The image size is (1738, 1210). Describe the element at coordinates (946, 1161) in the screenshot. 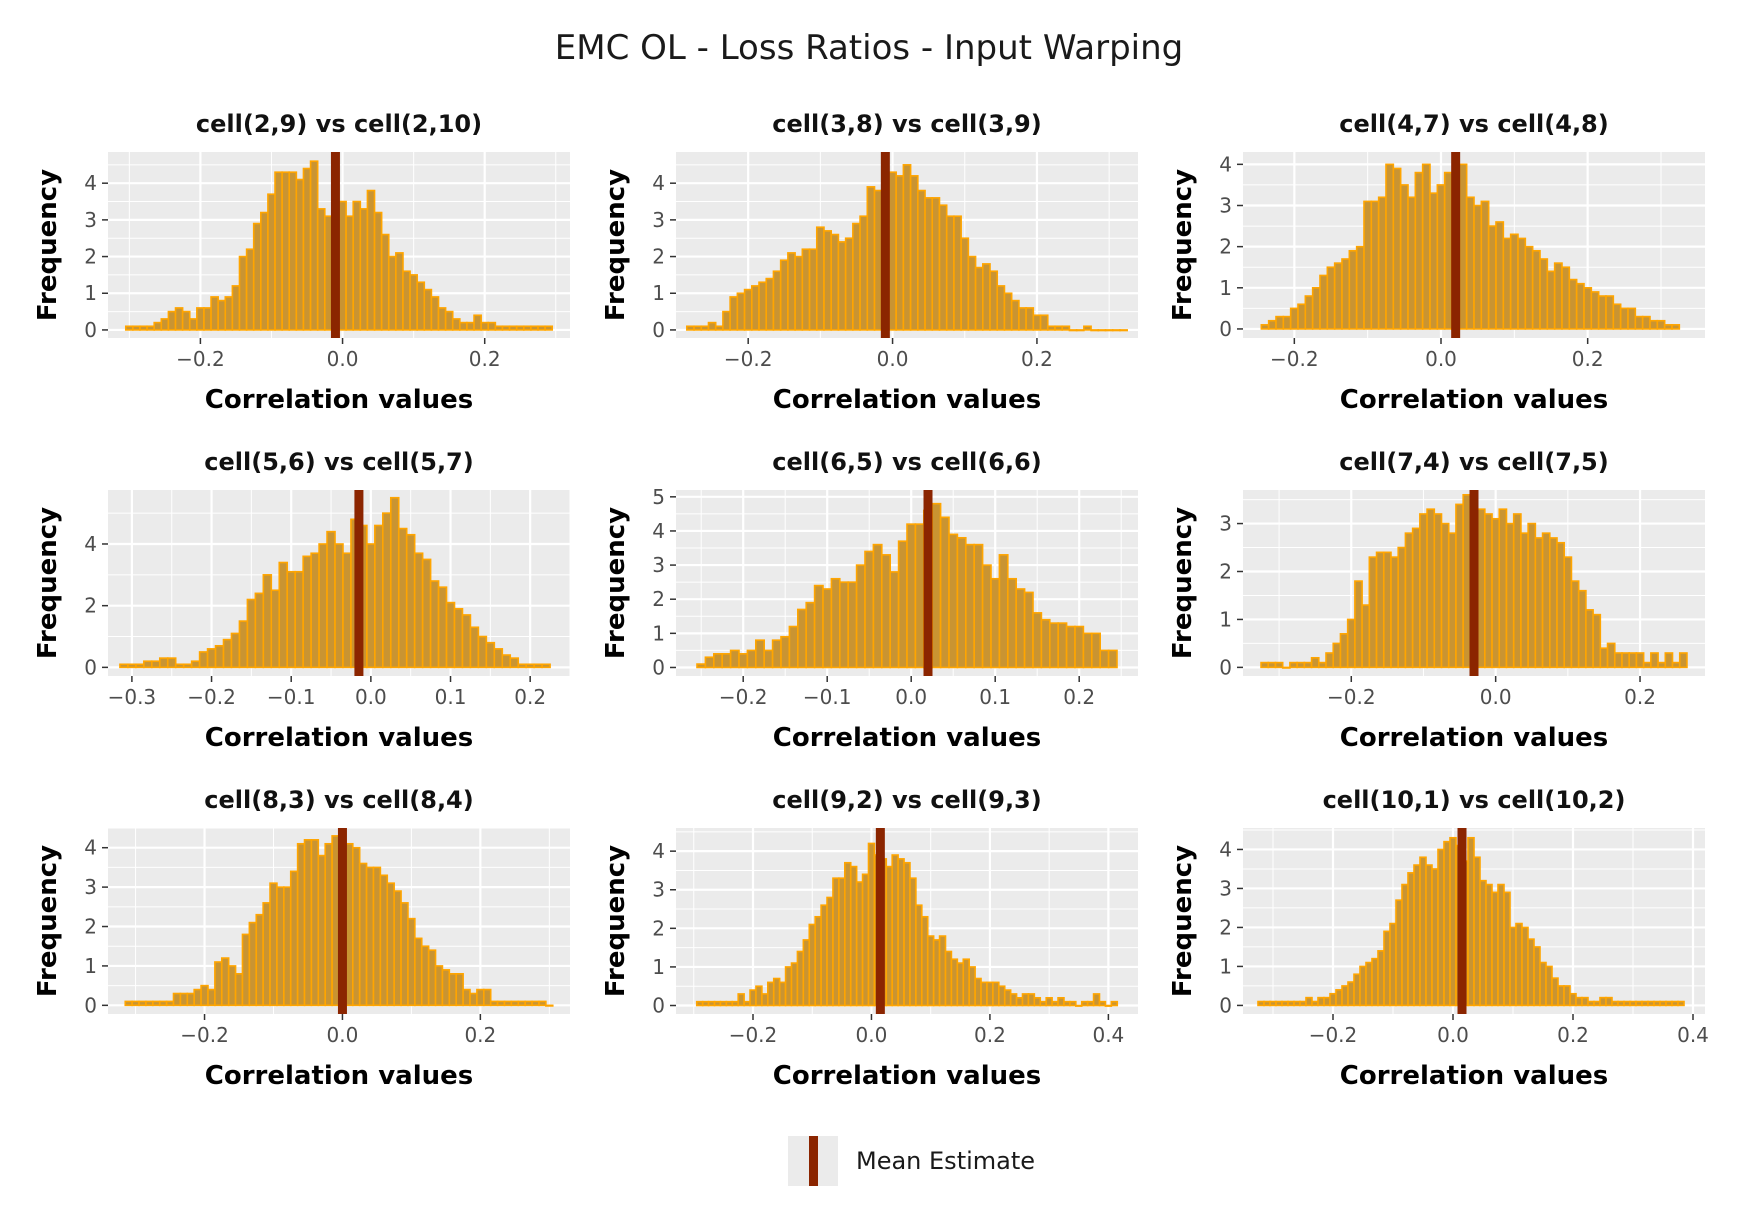

I see `legend-label: Mean Estimate` at that location.